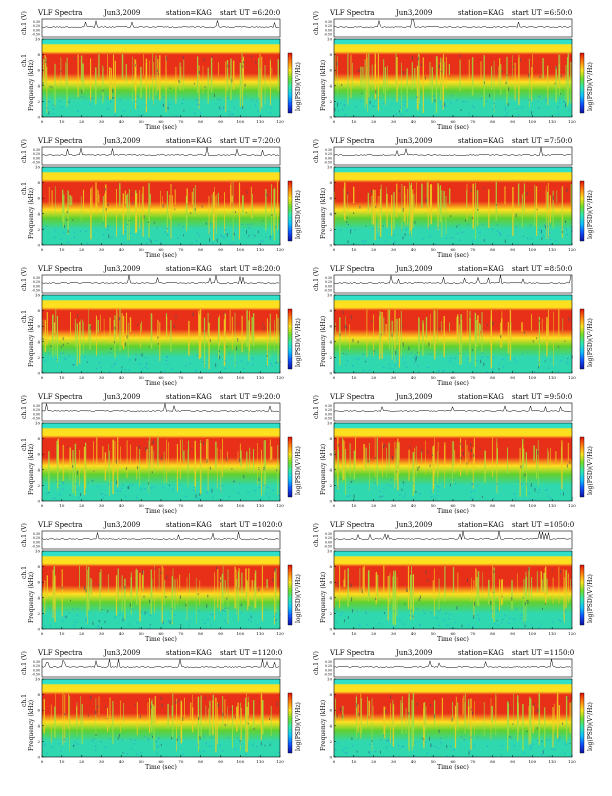 This screenshot has width=612, height=796. What do you see at coordinates (493, 505) in the screenshot?
I see `time-tick-label: 80` at bounding box center [493, 505].